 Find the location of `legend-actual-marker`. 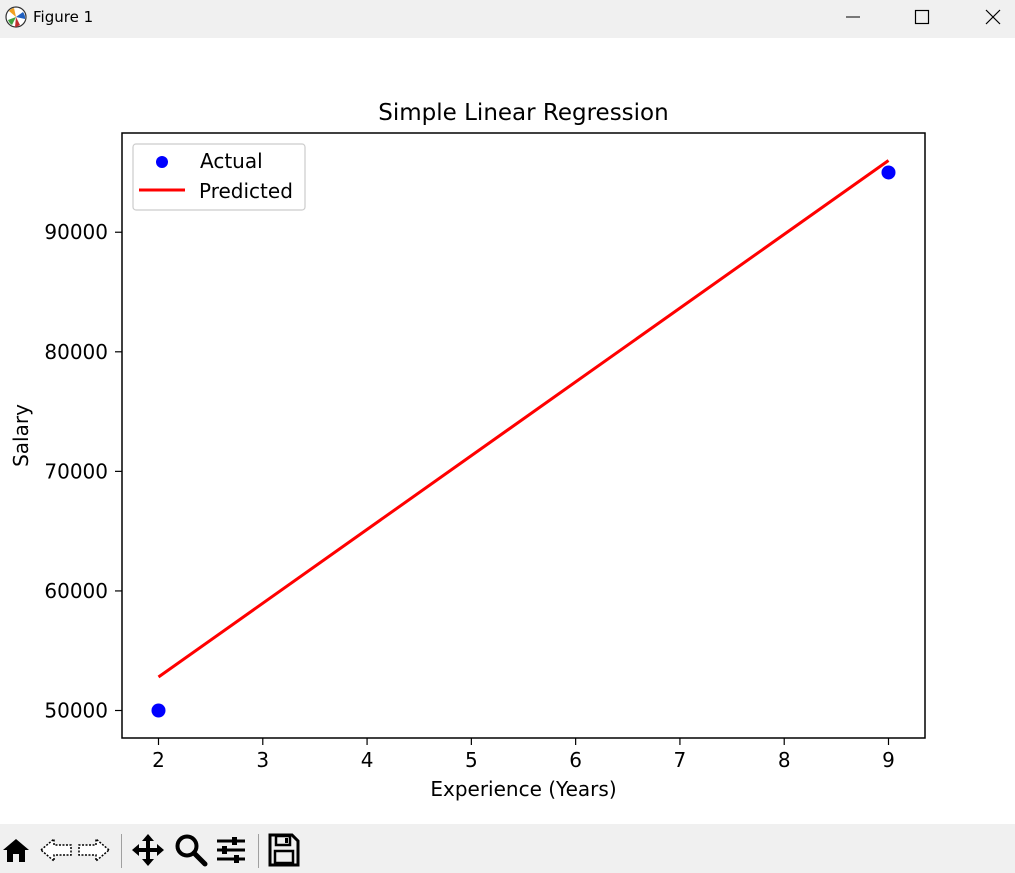

legend-actual-marker is located at coordinates (162, 162).